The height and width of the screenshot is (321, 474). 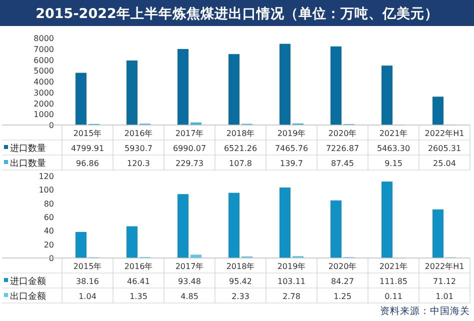 What do you see at coordinates (44, 103) in the screenshot?
I see `y-tick-label: 2000` at bounding box center [44, 103].